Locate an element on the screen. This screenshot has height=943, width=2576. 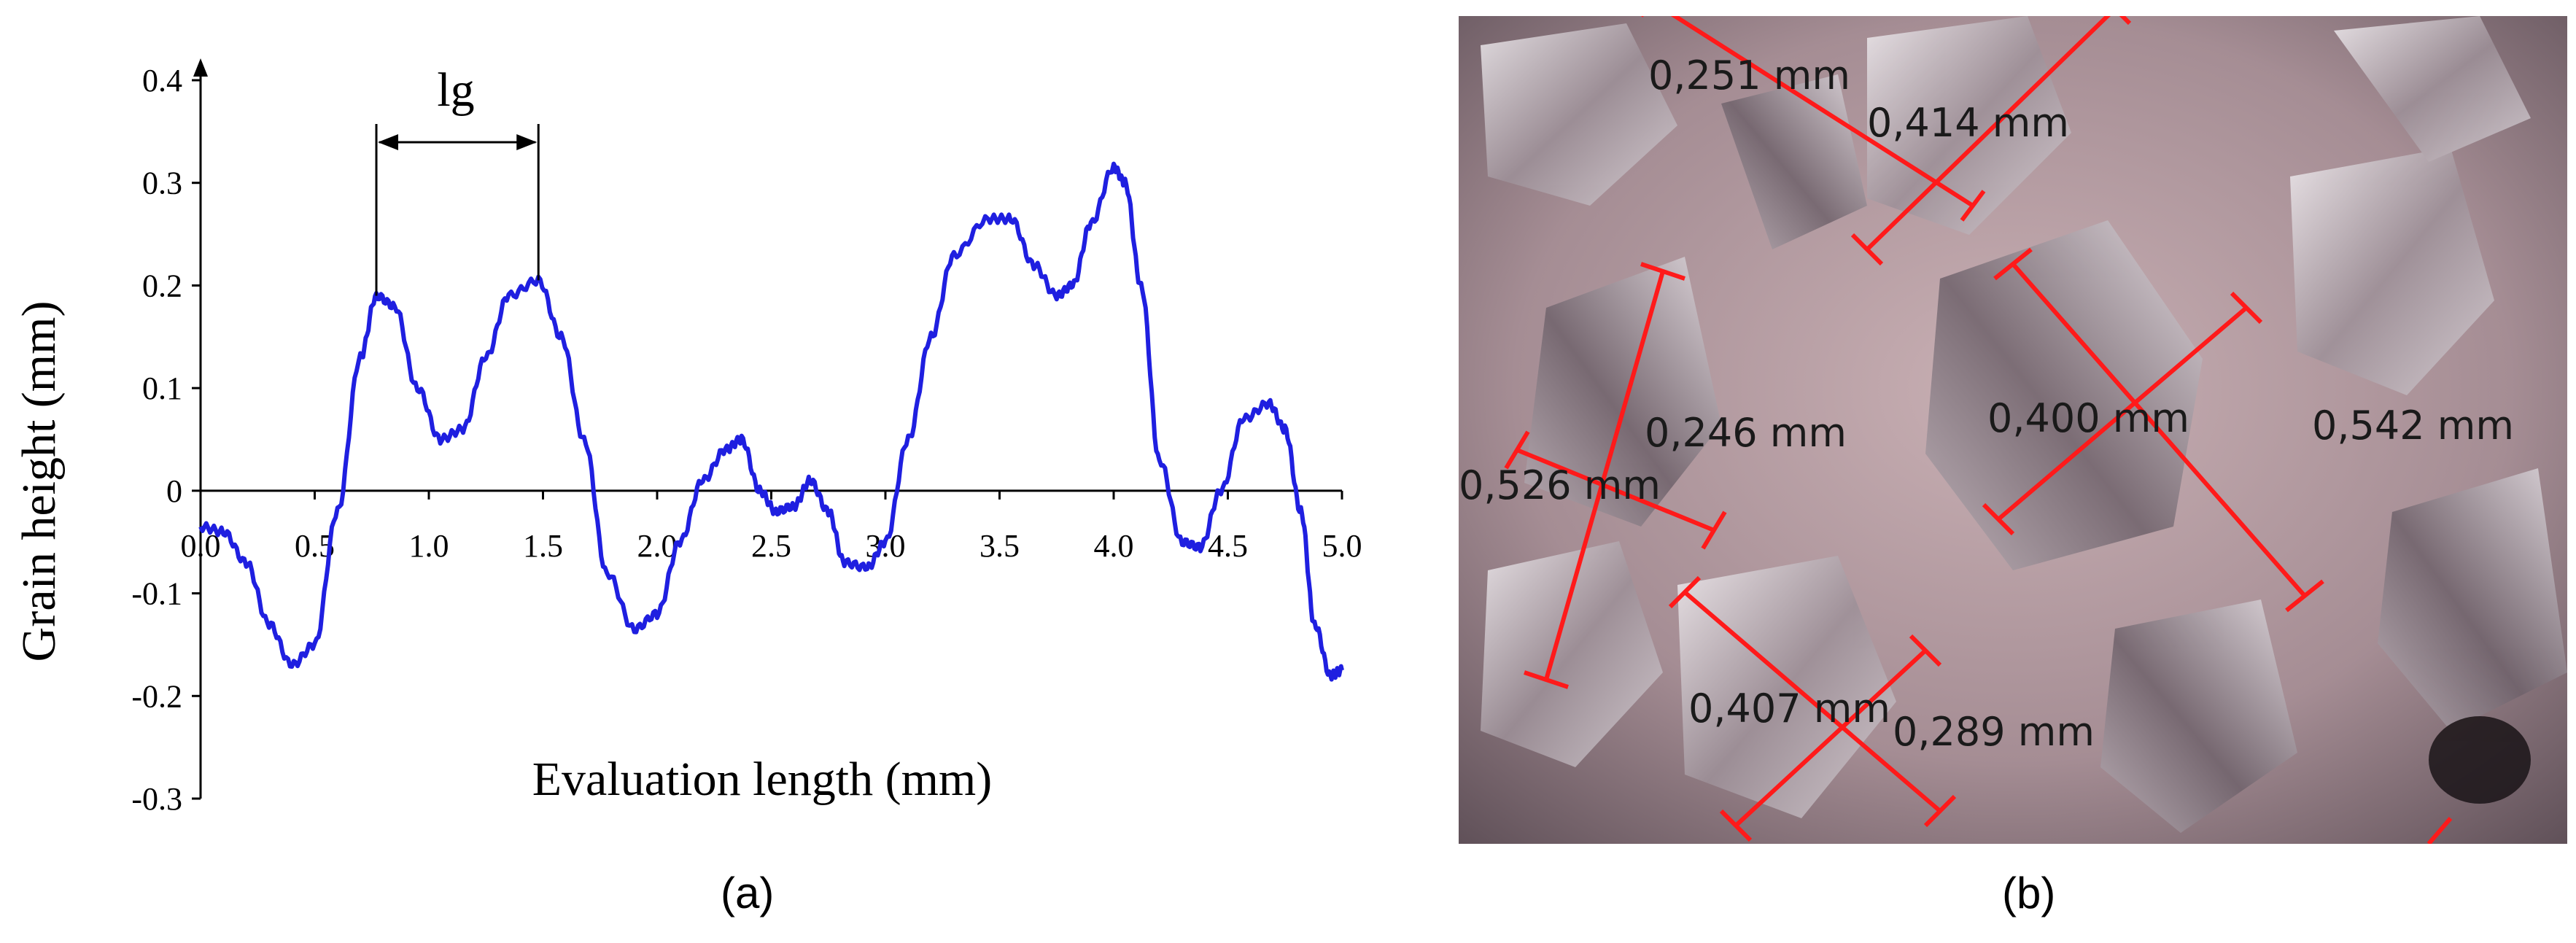
x-tick-label: 4.0 is located at coordinates (1114, 546).